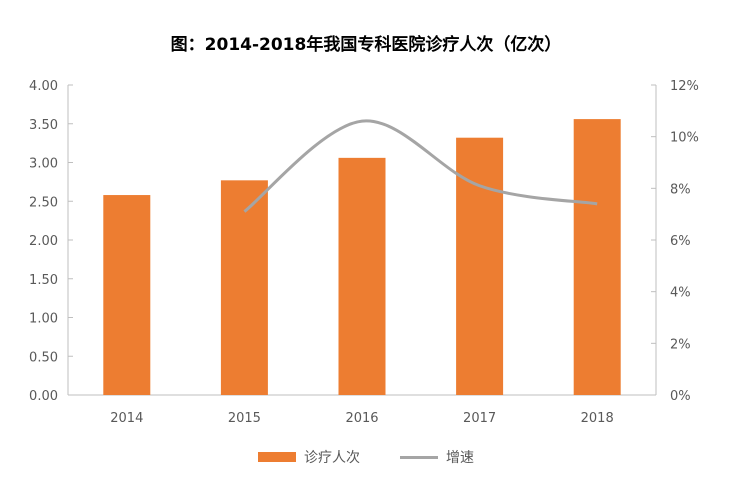  I want to click on legend-item-bar: 诊疗人次, so click(309, 457).